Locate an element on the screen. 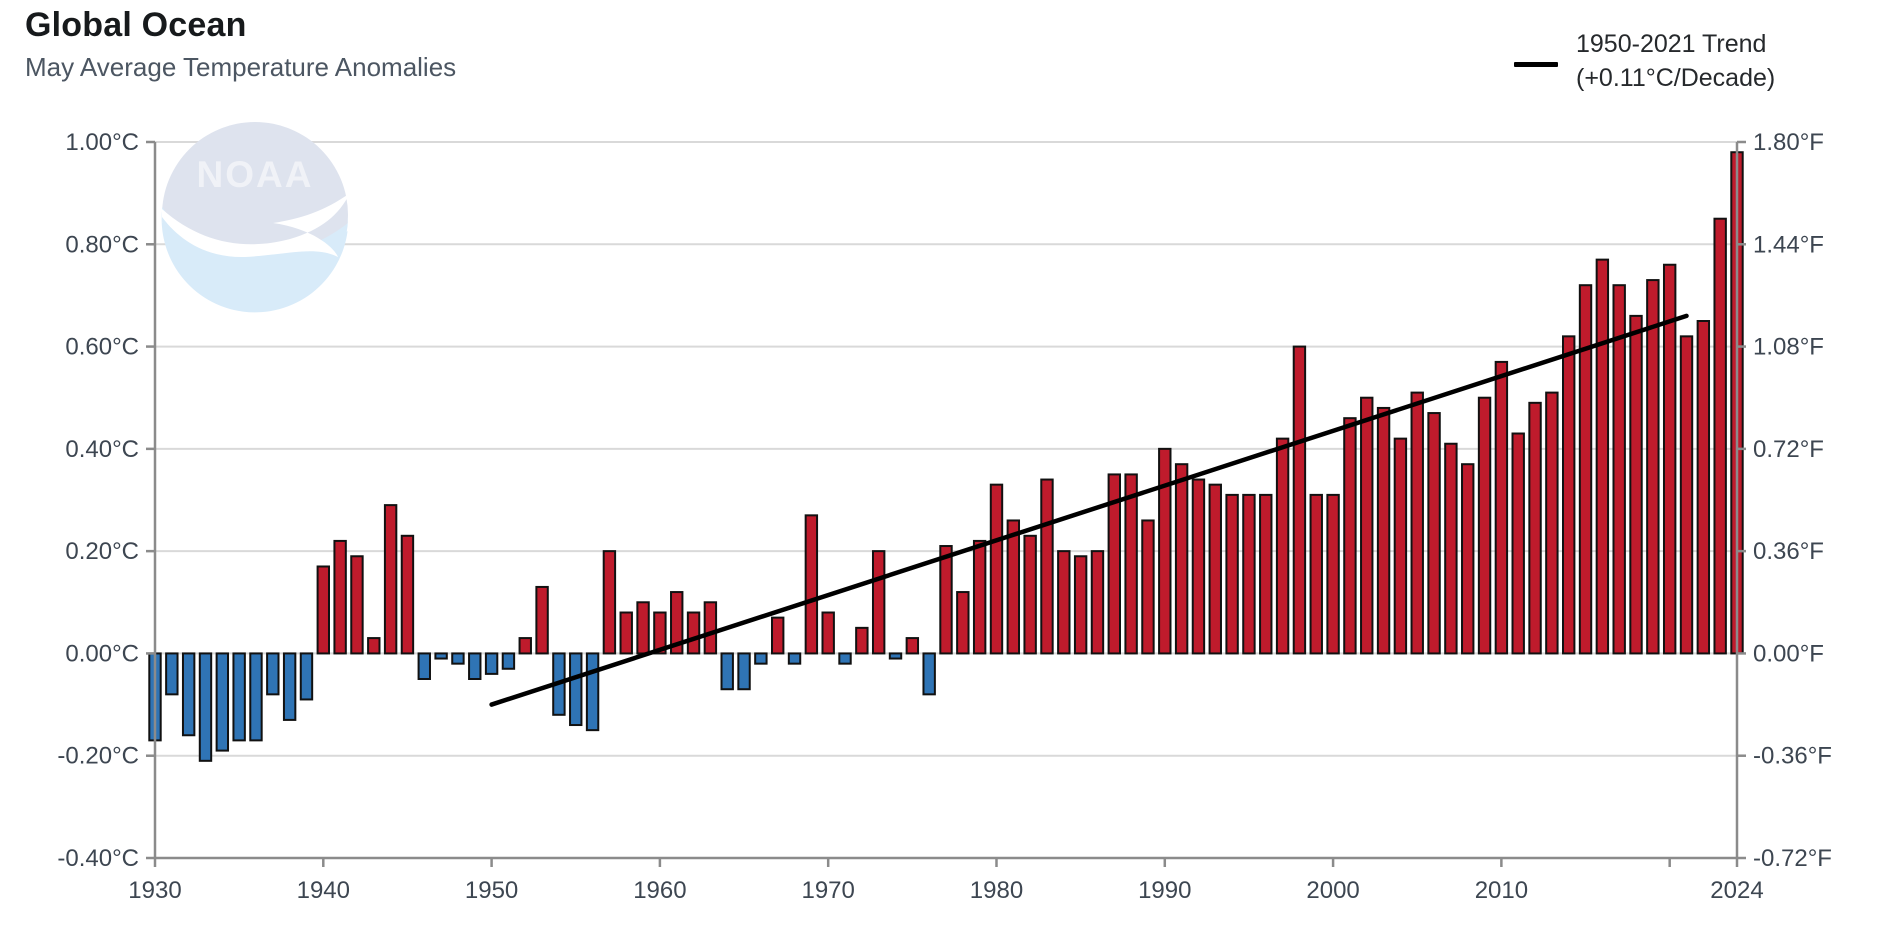  x-axis-label-1940: 1940 is located at coordinates (323, 890).